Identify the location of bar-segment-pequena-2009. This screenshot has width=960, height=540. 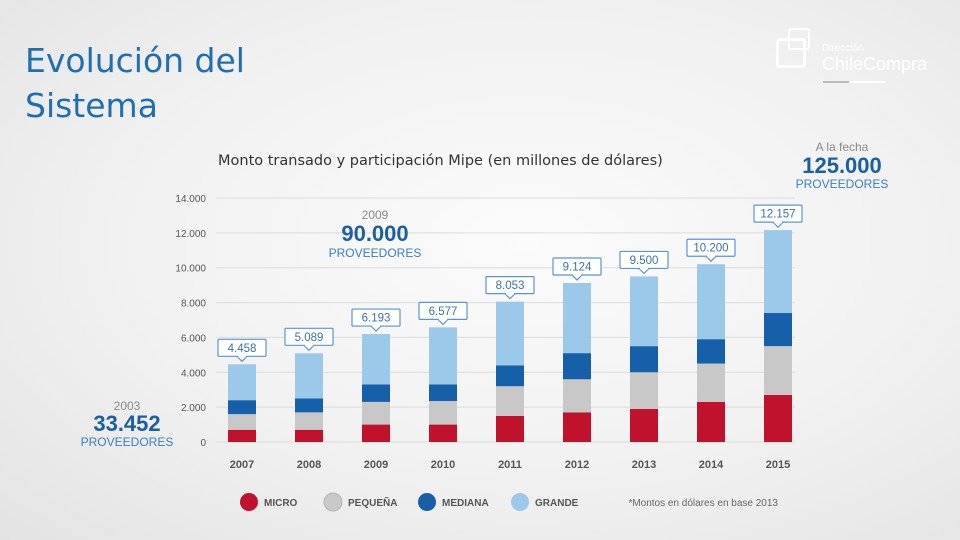
(376, 413).